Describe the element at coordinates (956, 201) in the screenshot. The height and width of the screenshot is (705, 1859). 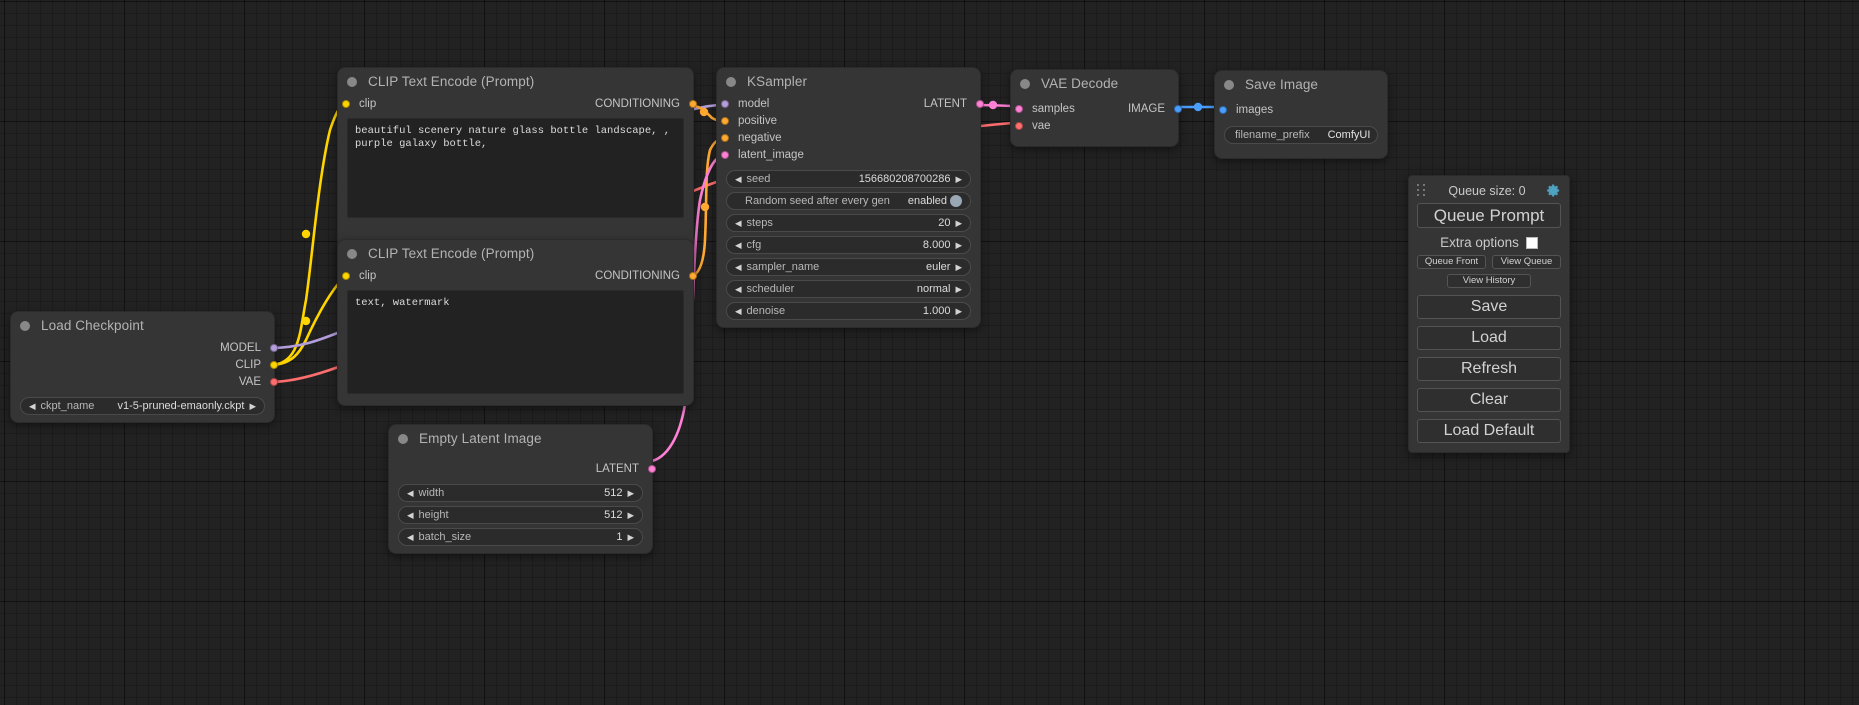
I see `toggle-knob-icon` at that location.